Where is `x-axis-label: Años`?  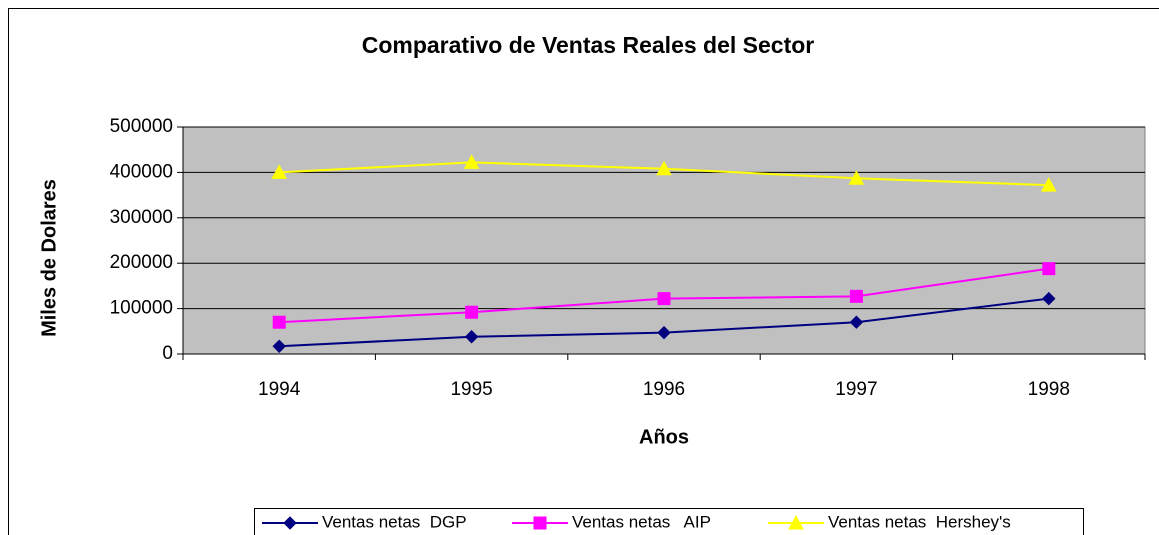
x-axis-label: Años is located at coordinates (664, 437).